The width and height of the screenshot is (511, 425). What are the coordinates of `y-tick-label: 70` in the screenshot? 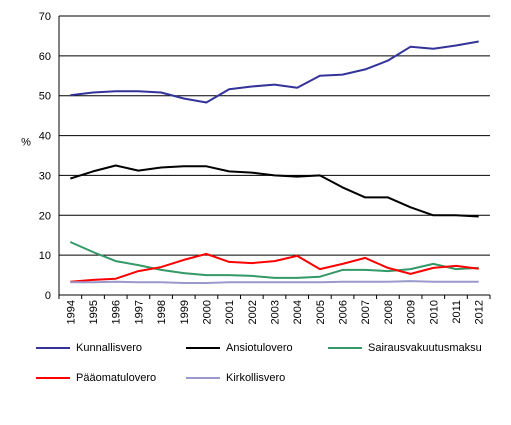 It's located at (45, 17).